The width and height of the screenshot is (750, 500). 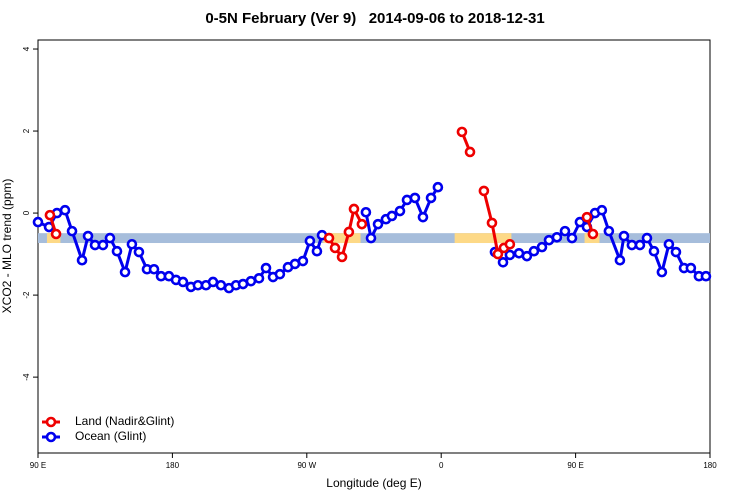 What do you see at coordinates (26, 212) in the screenshot?
I see `y-tick-label: 0` at bounding box center [26, 212].